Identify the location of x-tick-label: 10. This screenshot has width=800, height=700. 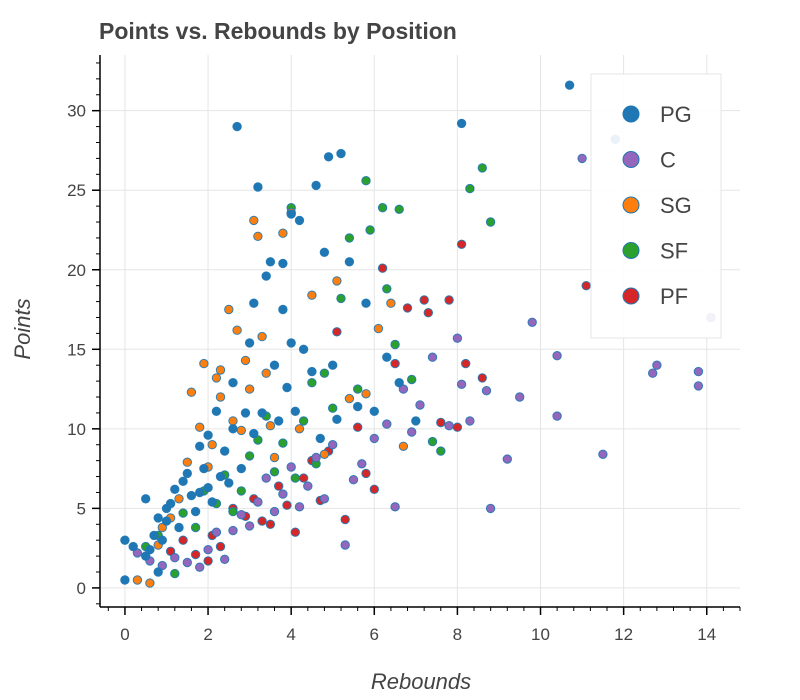
(540, 634).